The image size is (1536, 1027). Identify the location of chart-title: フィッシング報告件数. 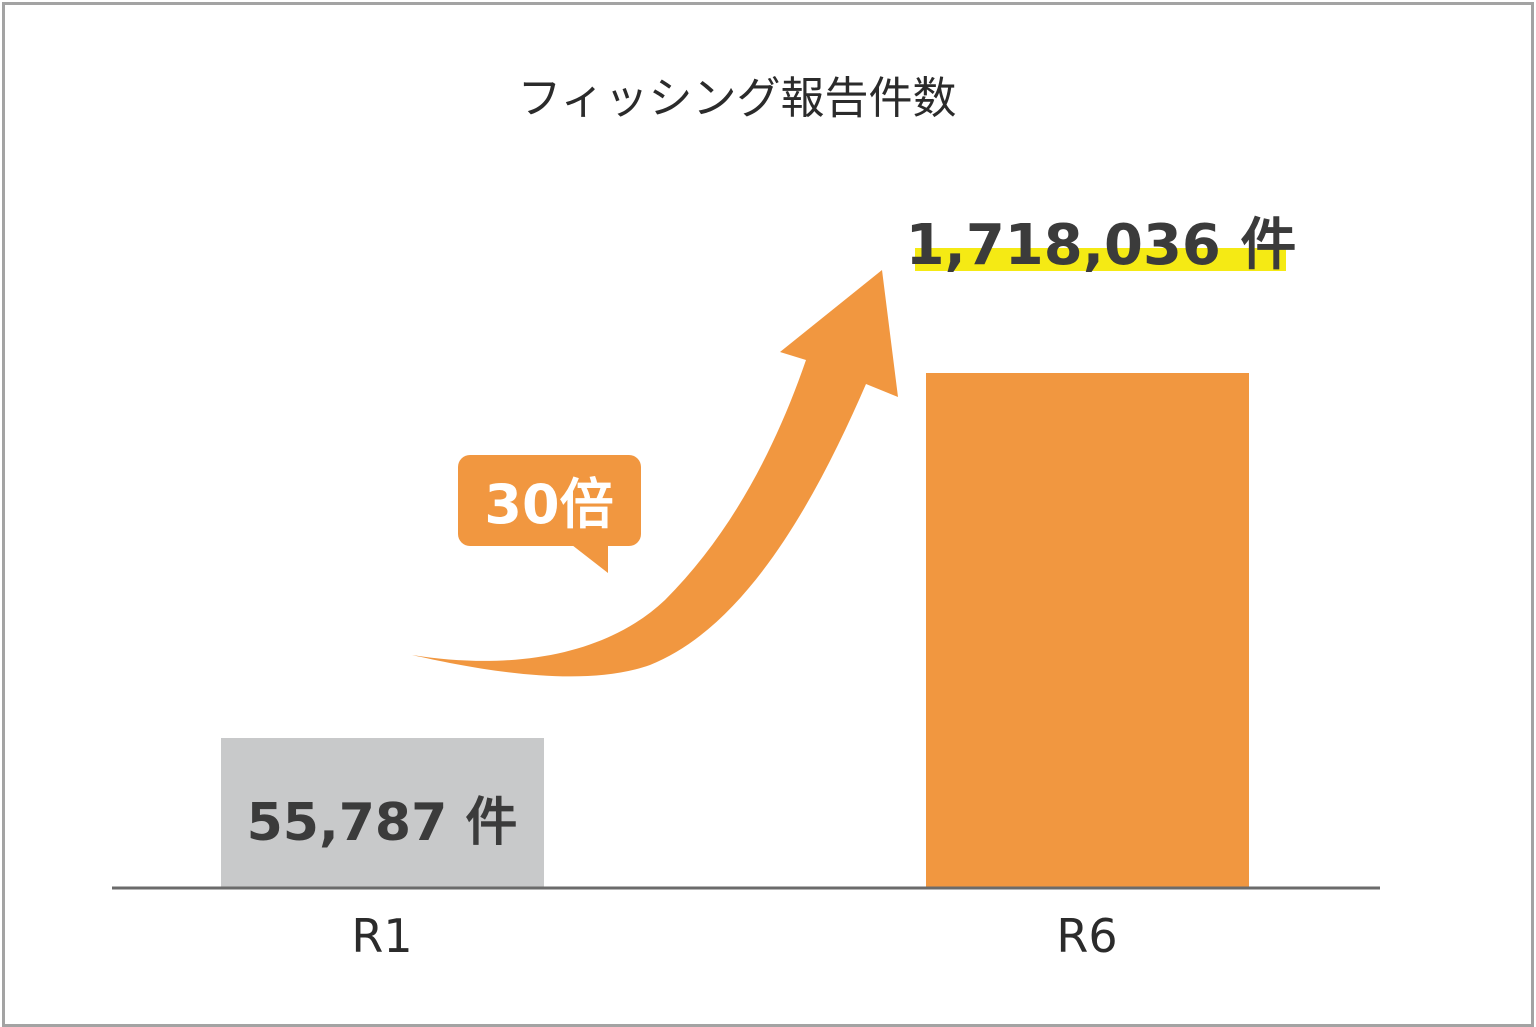
(736, 98).